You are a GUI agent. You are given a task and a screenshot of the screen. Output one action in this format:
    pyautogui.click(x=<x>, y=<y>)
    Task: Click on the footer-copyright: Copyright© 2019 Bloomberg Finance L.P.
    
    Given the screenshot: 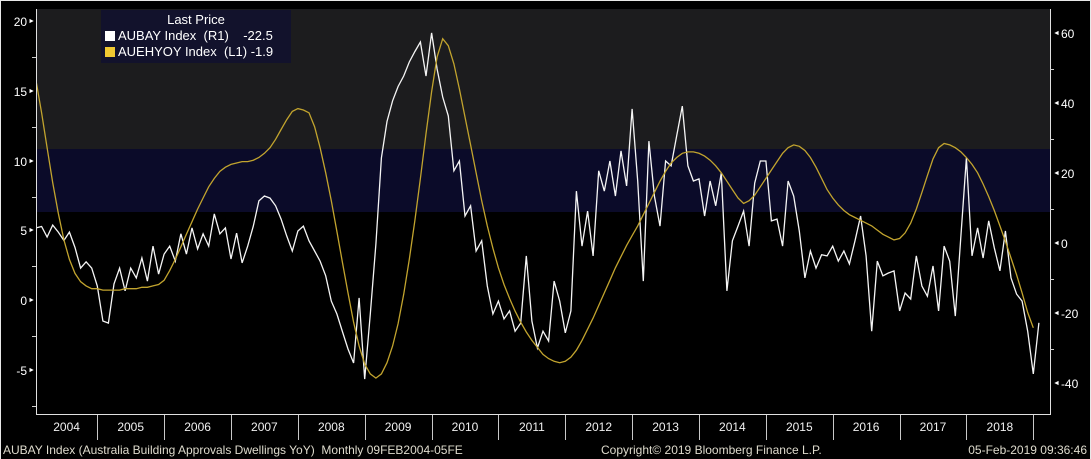 What is the action you would take?
    pyautogui.click(x=711, y=450)
    